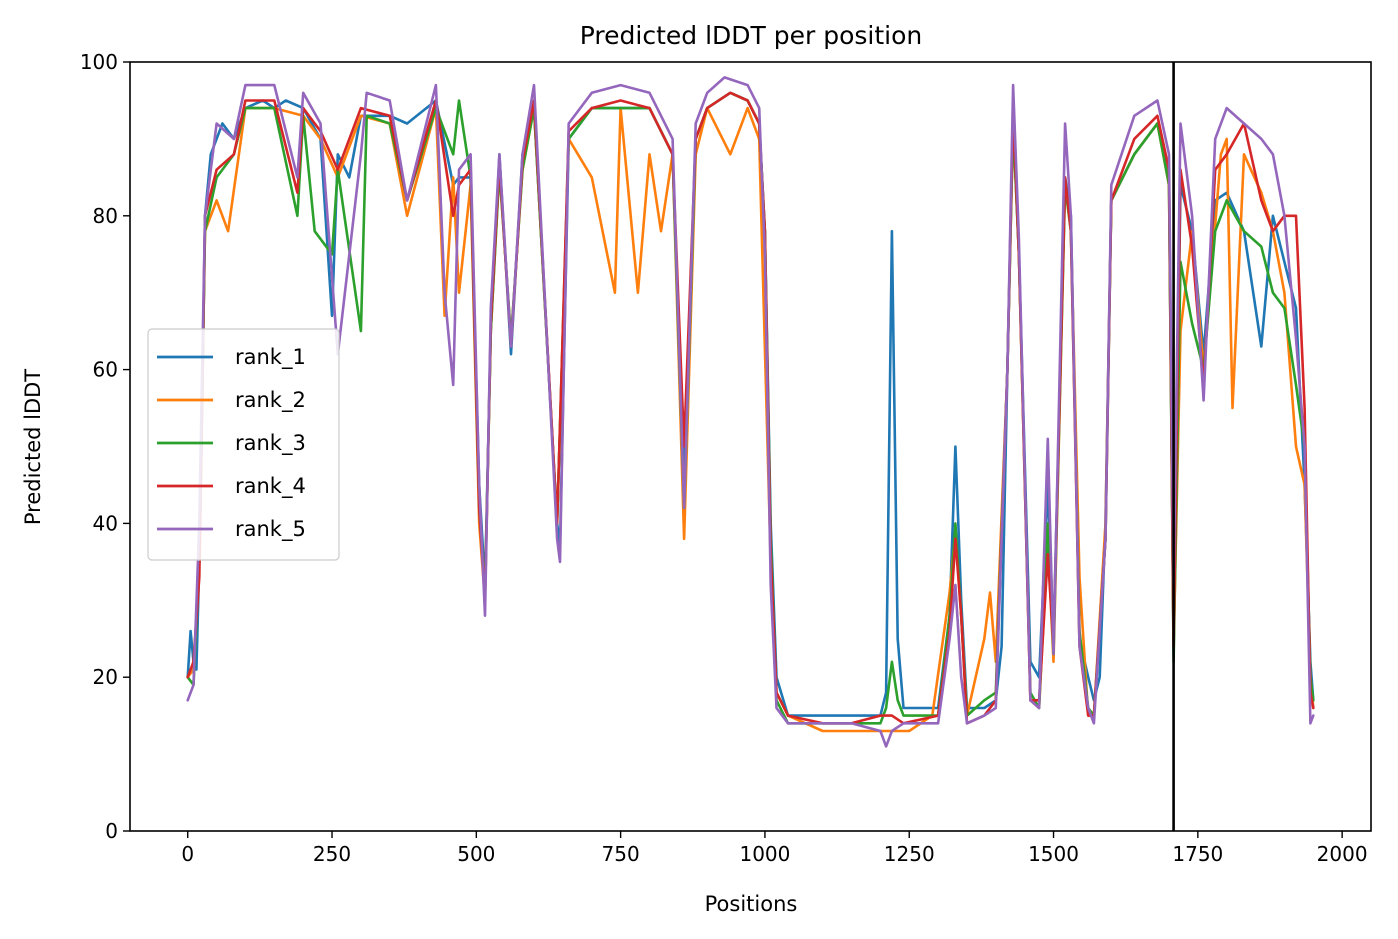 This screenshot has width=1398, height=939. Describe the element at coordinates (1197, 854) in the screenshot. I see `x-tick-label: 1750` at that location.